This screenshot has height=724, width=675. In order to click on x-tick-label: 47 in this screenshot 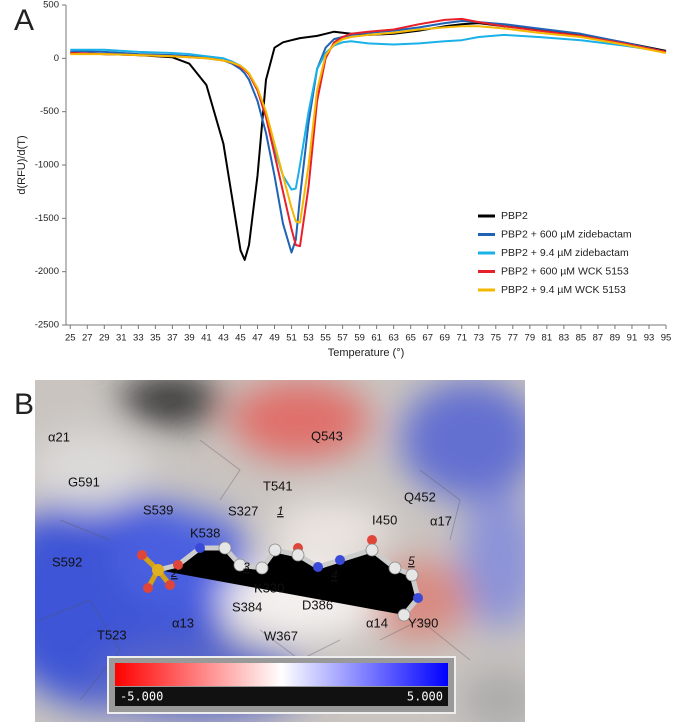, I will do `click(257, 338)`.